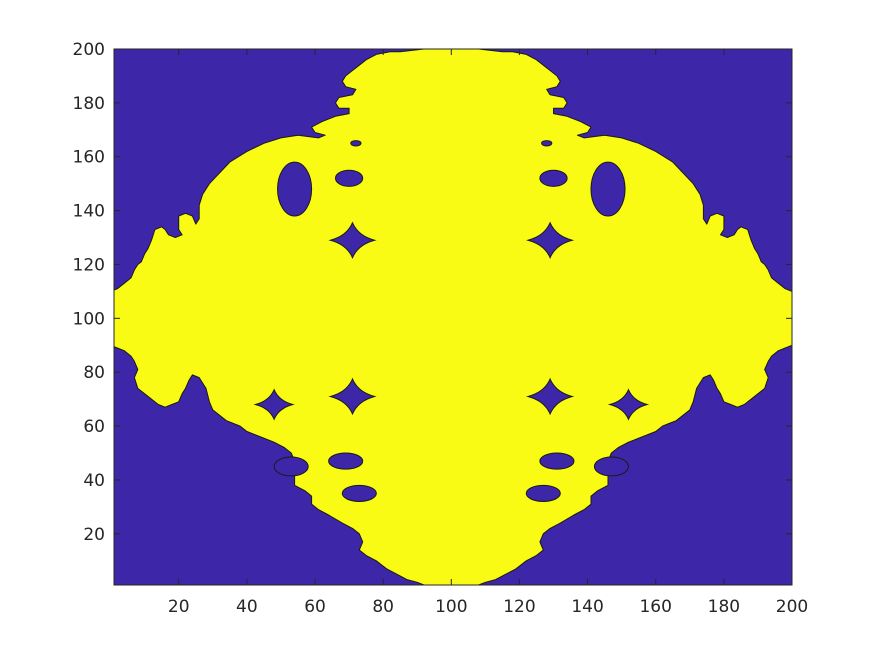  Describe the element at coordinates (550, 240) in the screenshot. I see `blue-hole-0-right` at that location.